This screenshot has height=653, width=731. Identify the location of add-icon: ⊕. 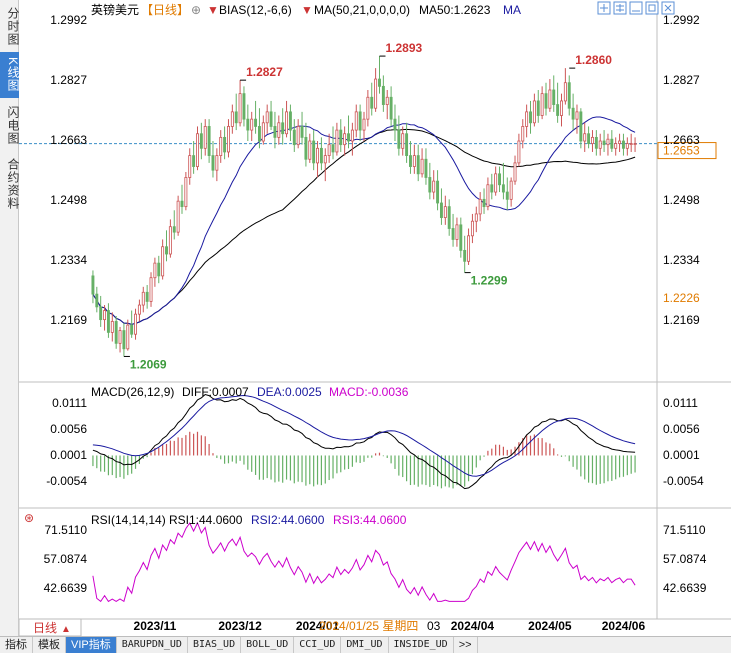
(196, 10).